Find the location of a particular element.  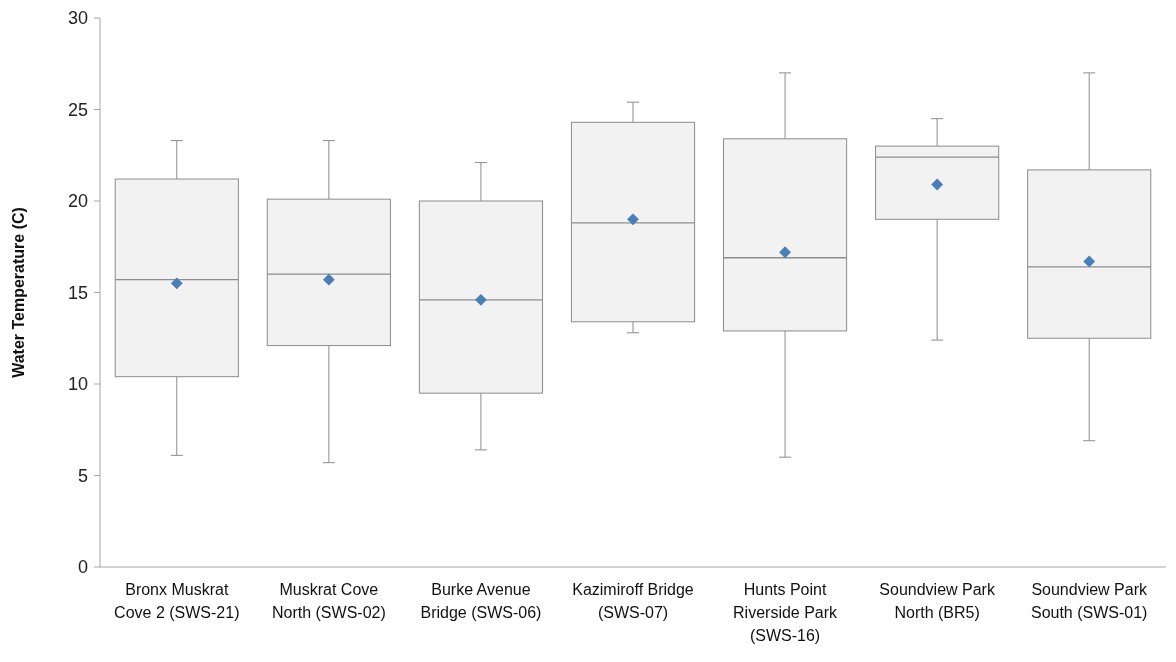

x-tick-label: Hunts Point Riverside Park (SWS-16) is located at coordinates (786, 612).